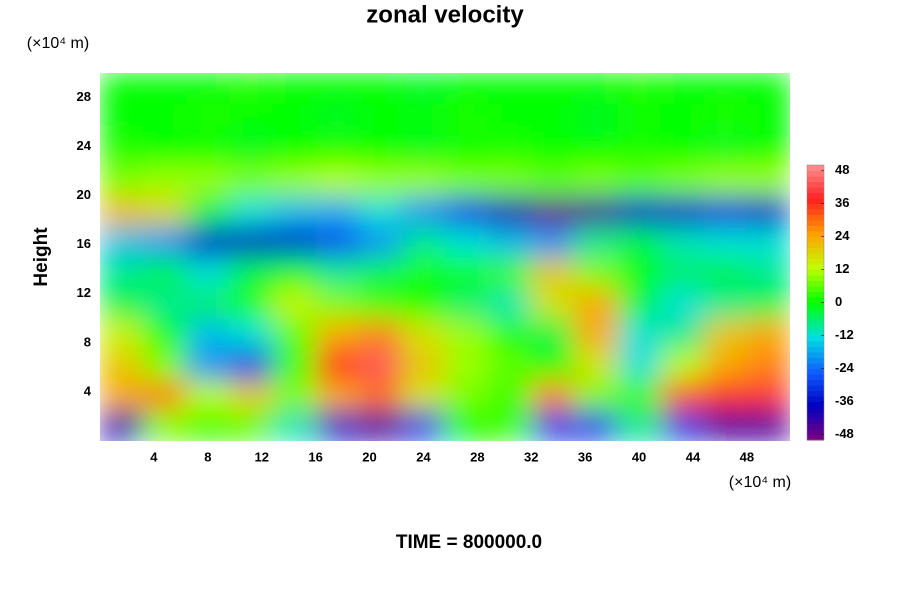 Image resolution: width=900 pixels, height=600 pixels. Describe the element at coordinates (844, 433) in the screenshot. I see `colorbar-tick-label: -48` at that location.